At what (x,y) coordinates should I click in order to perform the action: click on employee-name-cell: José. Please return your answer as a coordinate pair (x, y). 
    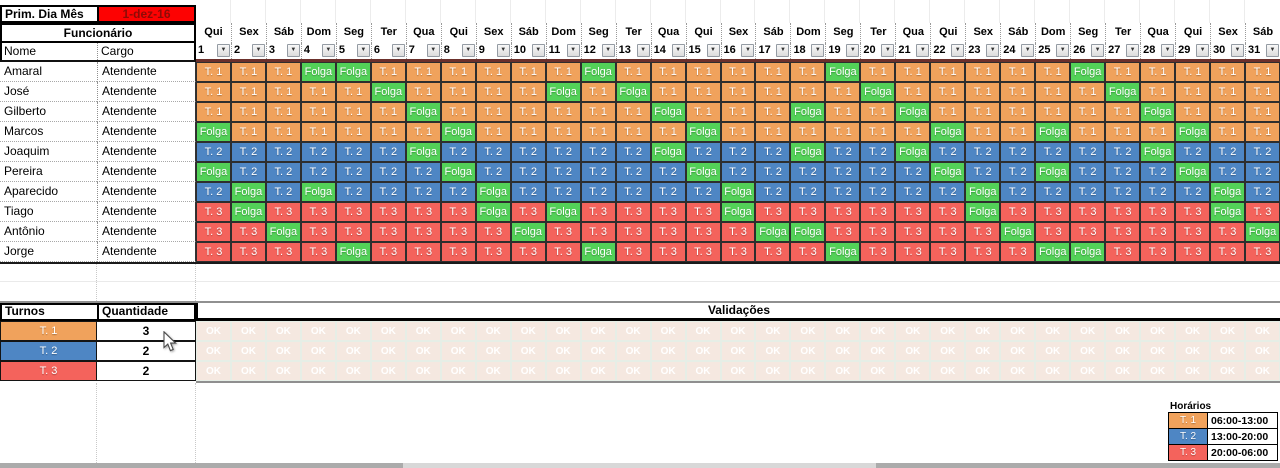
    Looking at the image, I should click on (48, 92).